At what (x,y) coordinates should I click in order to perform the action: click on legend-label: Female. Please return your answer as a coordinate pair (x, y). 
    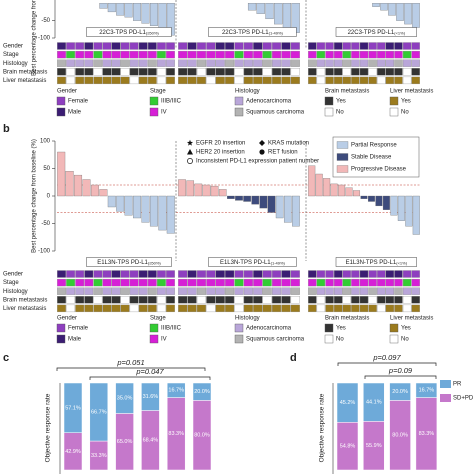
    Looking at the image, I should click on (78, 329).